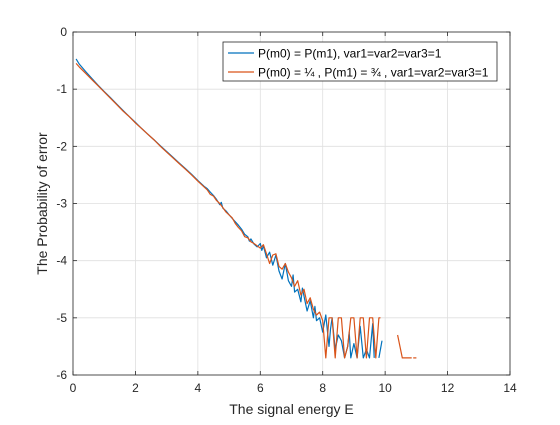  Describe the element at coordinates (61, 146) in the screenshot. I see `y-tick-label: -2` at that location.